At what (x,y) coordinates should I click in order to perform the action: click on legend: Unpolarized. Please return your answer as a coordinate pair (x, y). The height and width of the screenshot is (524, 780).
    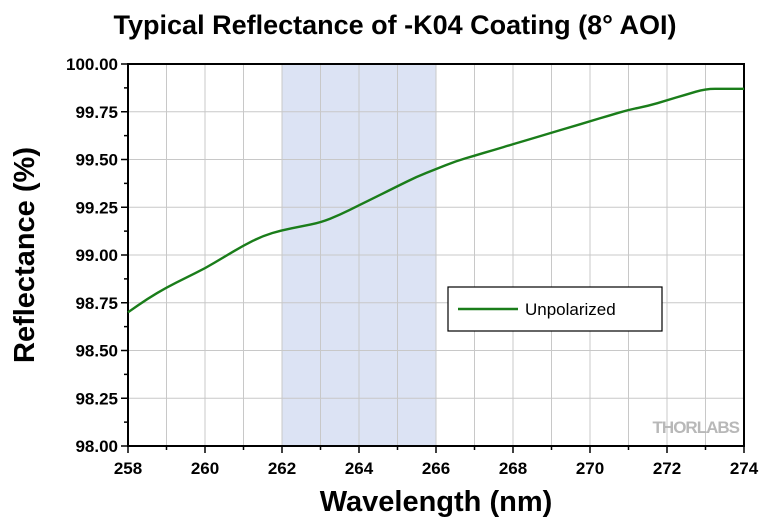
    Looking at the image, I should click on (555, 309).